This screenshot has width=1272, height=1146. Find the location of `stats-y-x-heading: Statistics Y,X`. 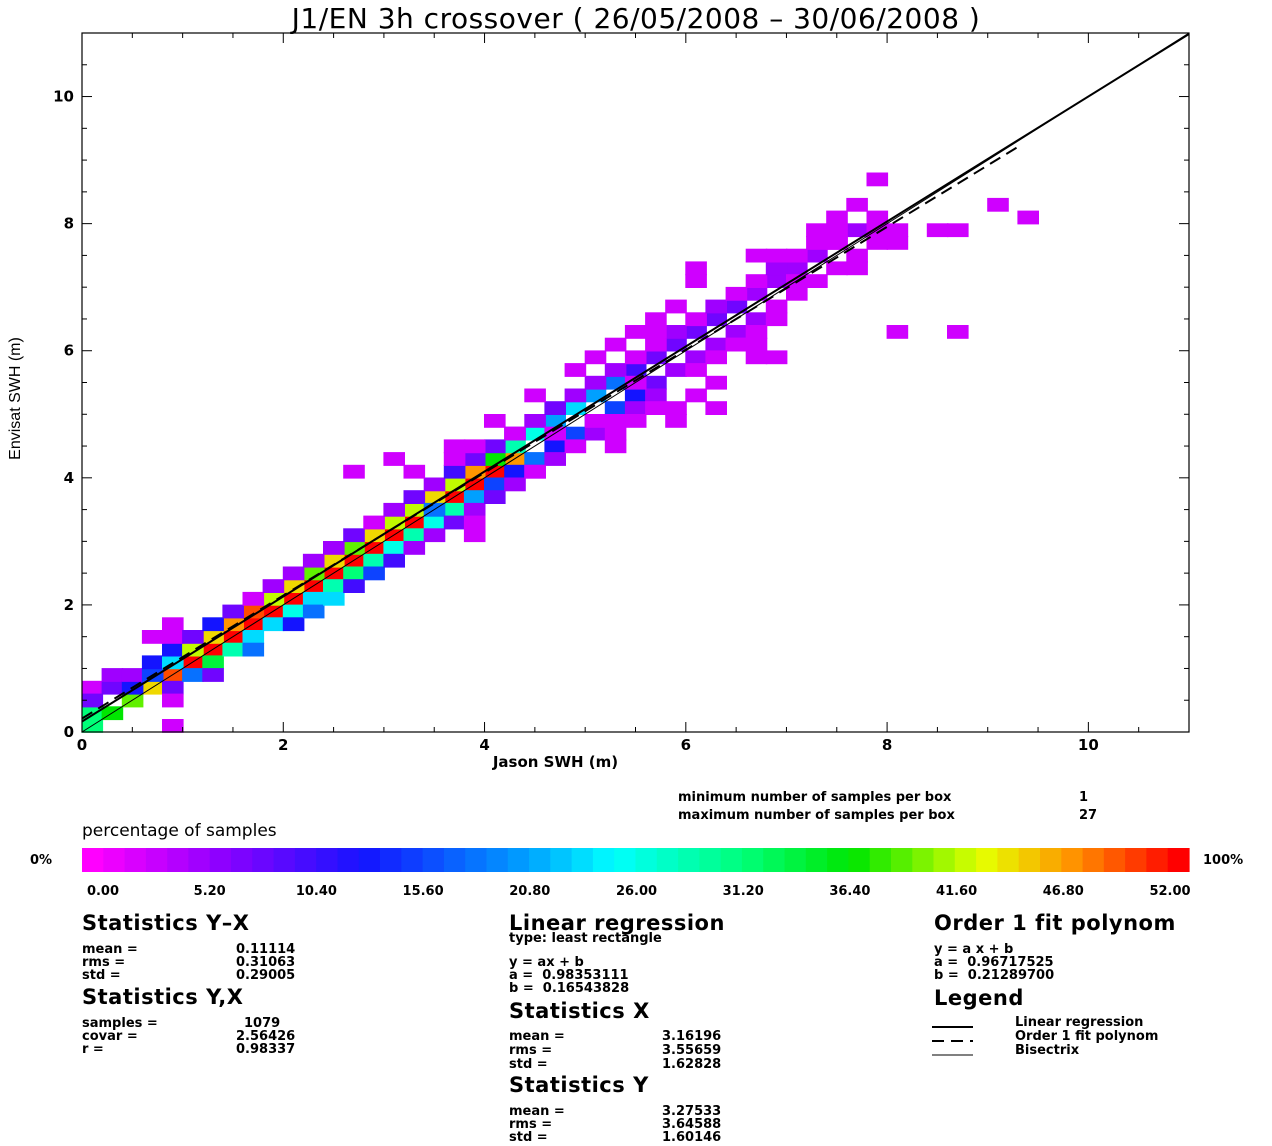

stats-y-x-heading: Statistics Y,X is located at coordinates (163, 997).